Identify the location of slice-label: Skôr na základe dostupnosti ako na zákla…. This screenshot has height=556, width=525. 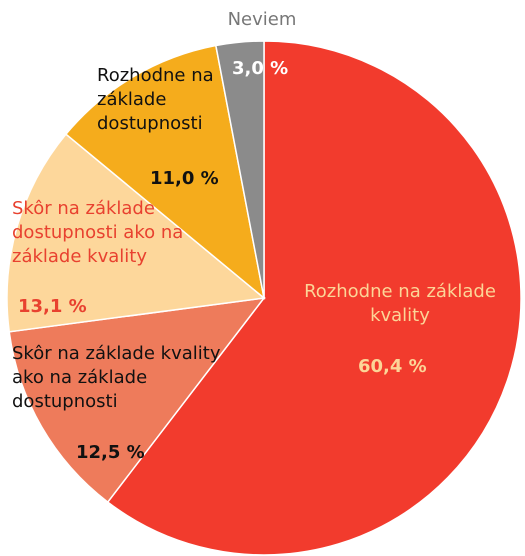
(98, 232).